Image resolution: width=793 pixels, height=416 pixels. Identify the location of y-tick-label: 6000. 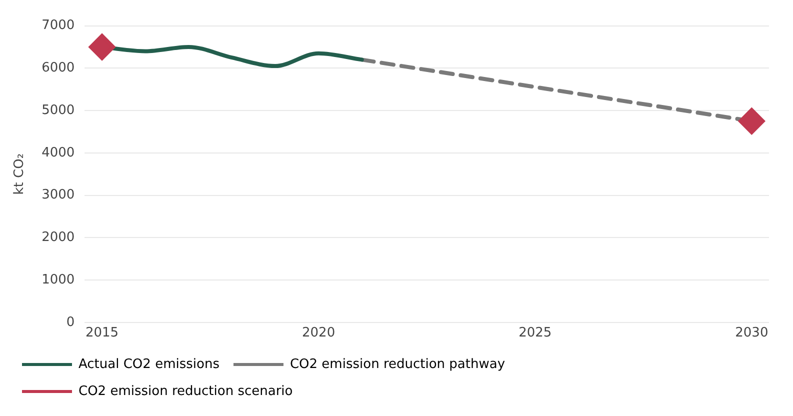
(58, 68).